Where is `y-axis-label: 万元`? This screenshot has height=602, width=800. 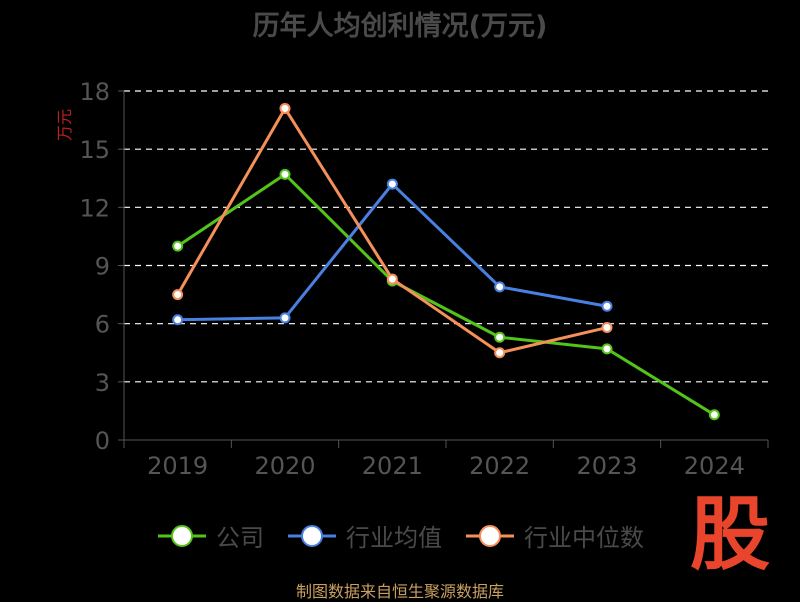
y-axis-label: 万元 is located at coordinates (64, 125).